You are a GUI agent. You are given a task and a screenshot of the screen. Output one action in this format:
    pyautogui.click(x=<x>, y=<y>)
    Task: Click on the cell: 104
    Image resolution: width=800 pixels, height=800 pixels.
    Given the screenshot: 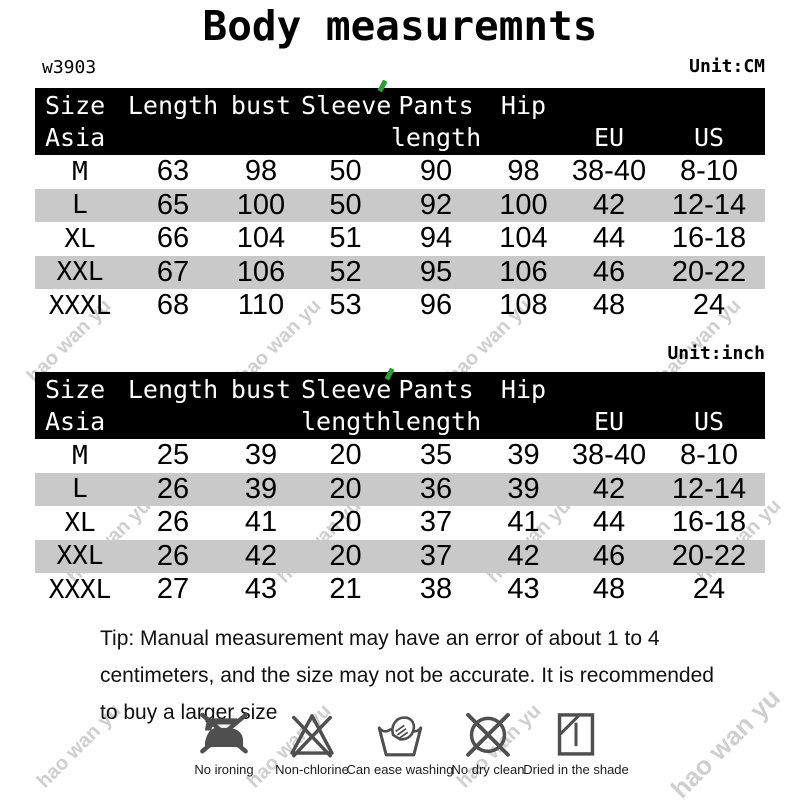 What is the action you would take?
    pyautogui.click(x=523, y=238)
    